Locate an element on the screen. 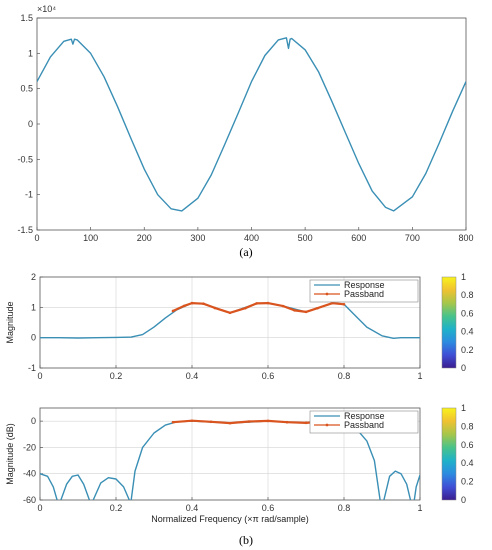  x-tick-label: 600 is located at coordinates (358, 238).